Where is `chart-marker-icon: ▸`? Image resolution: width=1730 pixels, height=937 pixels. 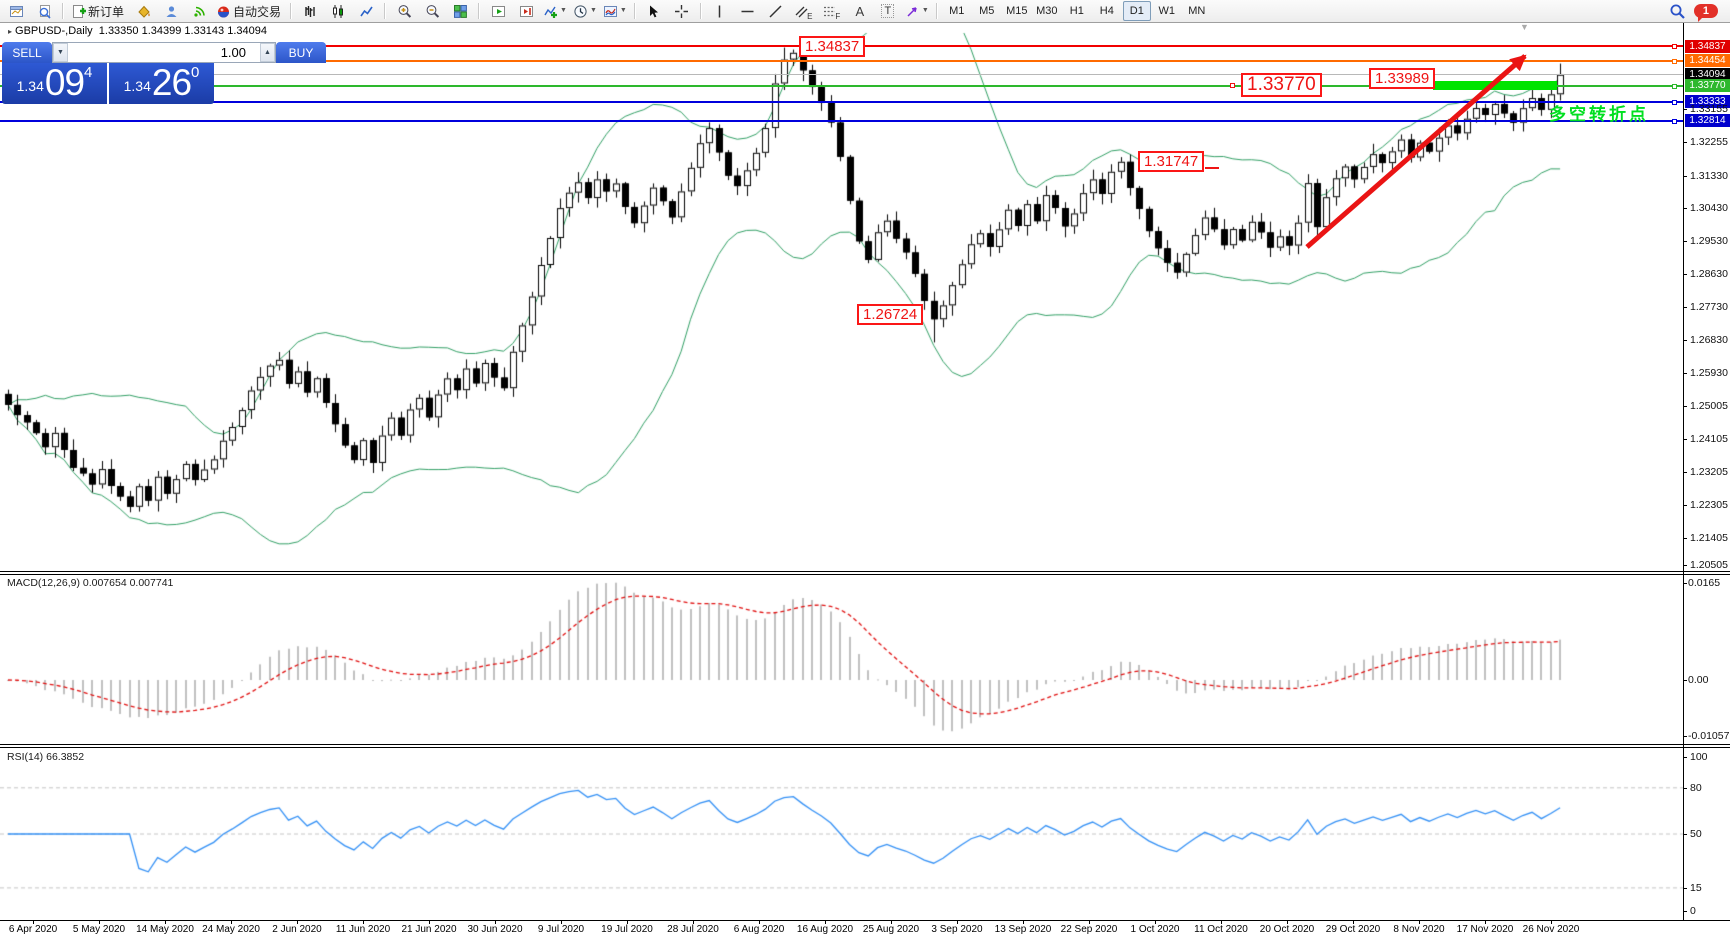 chart-marker-icon: ▸ is located at coordinates (10, 31).